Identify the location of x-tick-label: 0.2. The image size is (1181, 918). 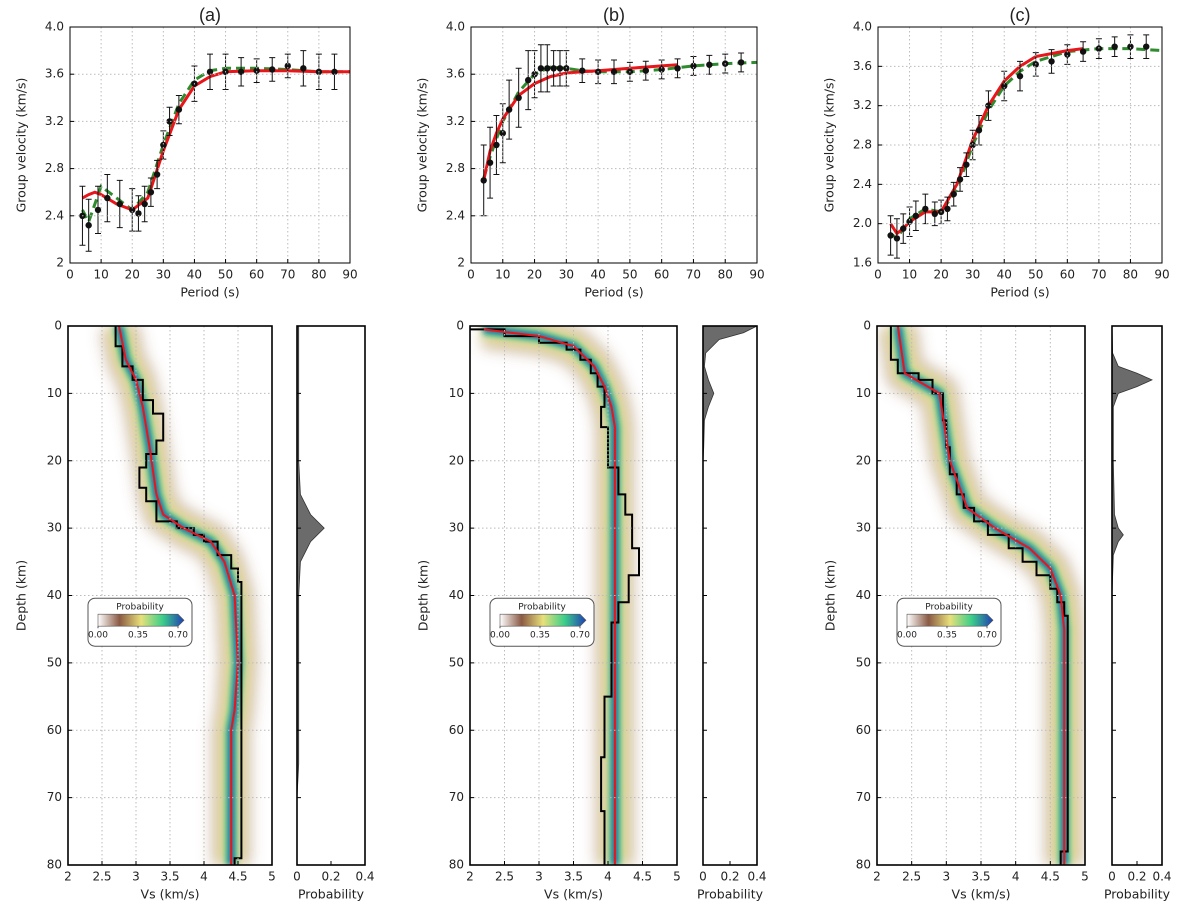
(330, 877).